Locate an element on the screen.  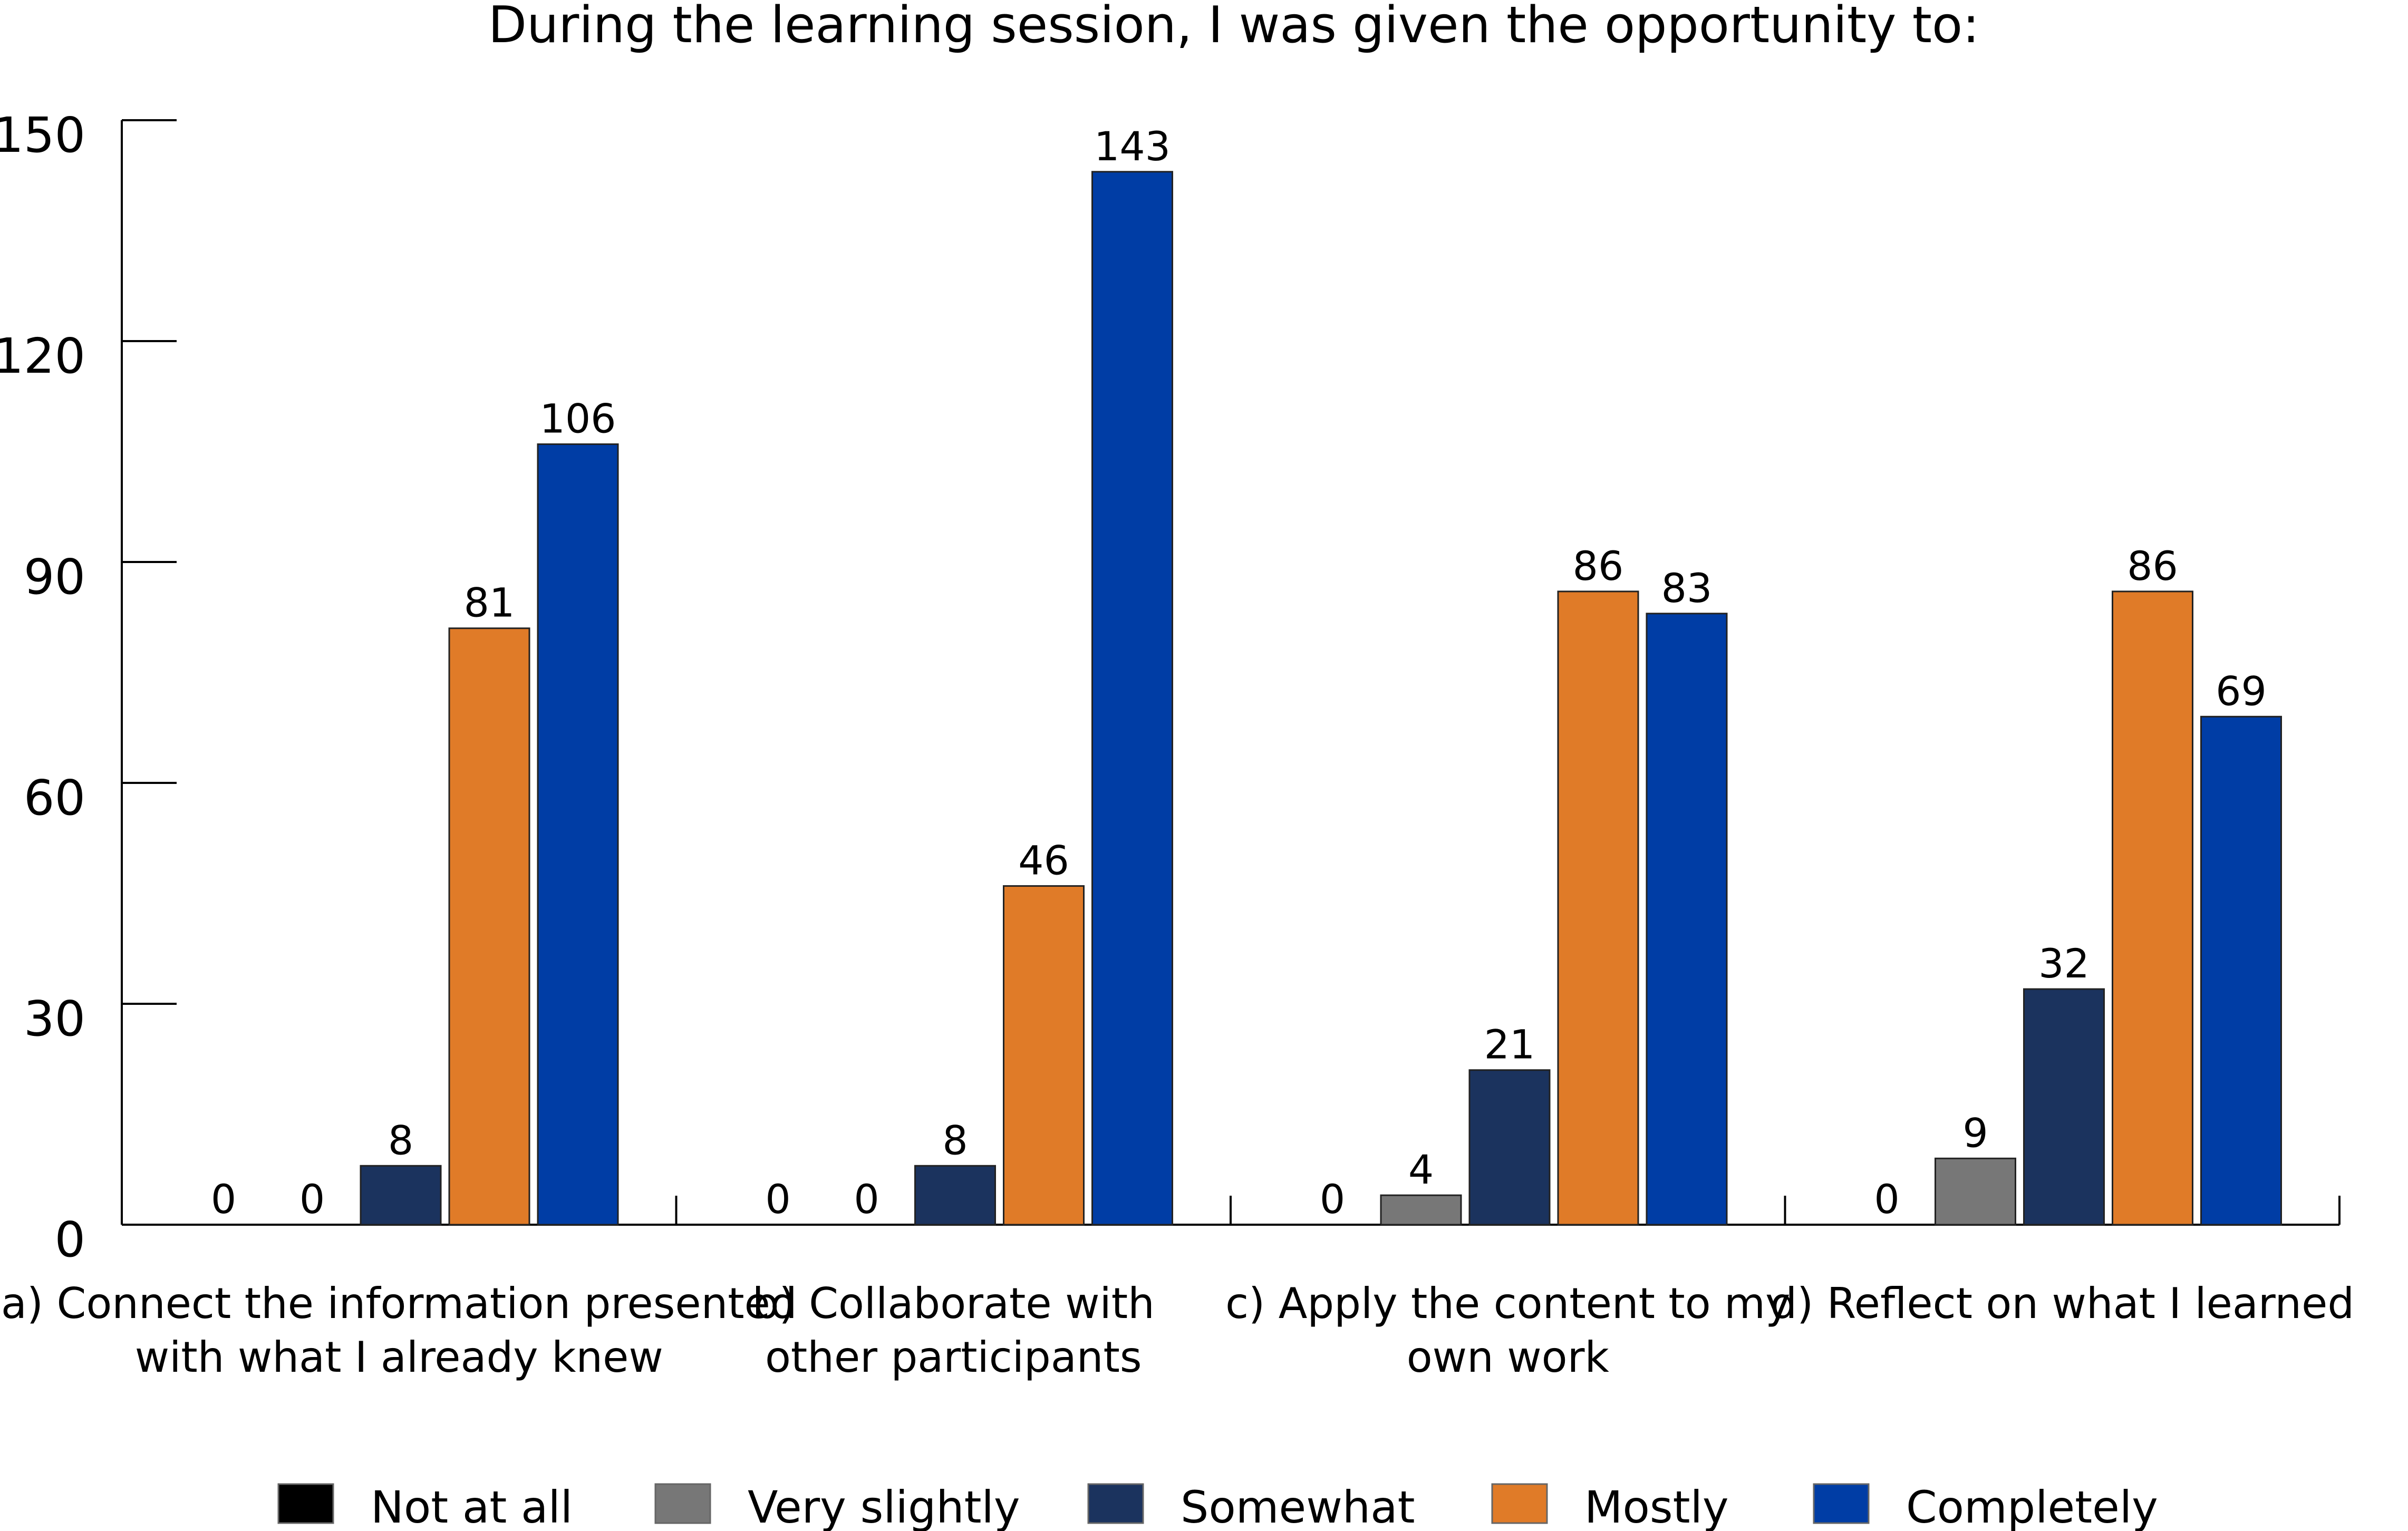
y-tick-label: 0 is located at coordinates (69, 1240).